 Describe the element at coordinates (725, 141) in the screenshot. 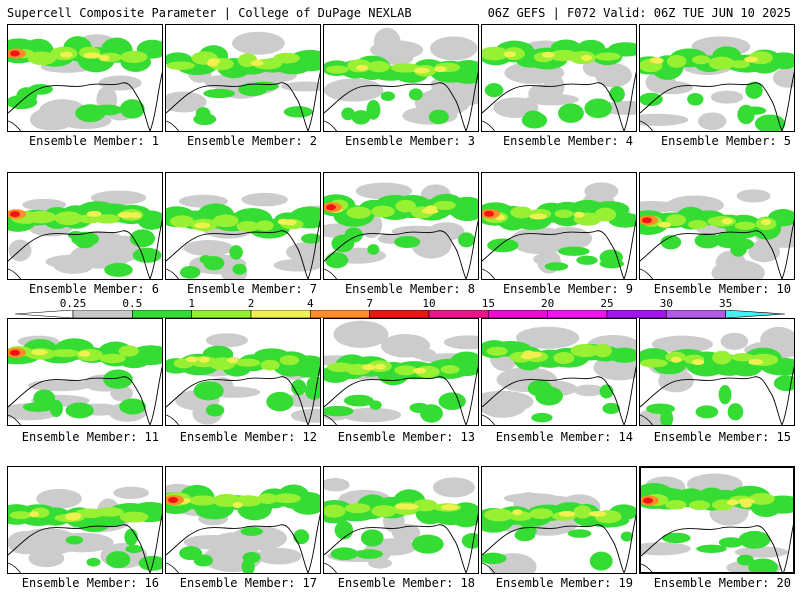

I see `panel-label-5: Ensemble Member: 5` at that location.